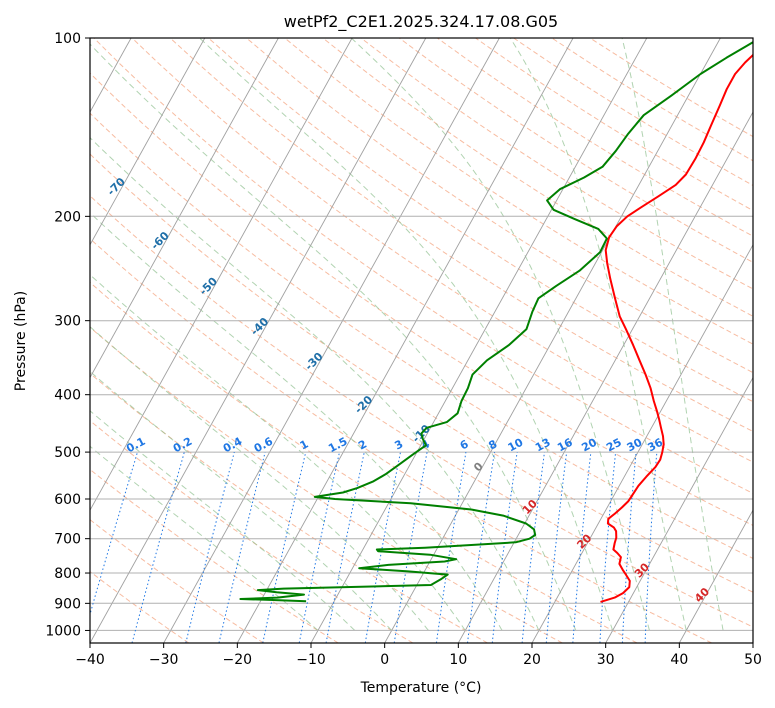  I want to click on mixing-ratio-label: 13, so click(543, 445).